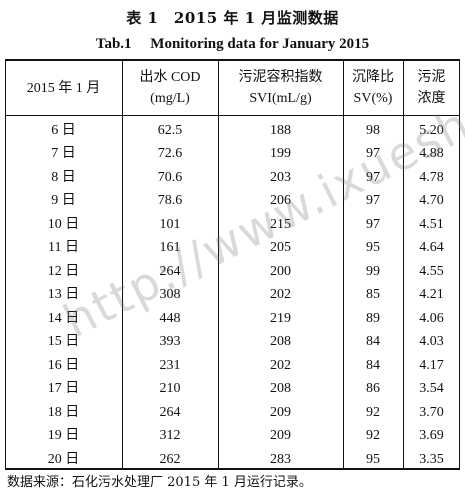 The width and height of the screenshot is (465, 490). Describe the element at coordinates (170, 224) in the screenshot. I see `cell-cod: 101` at that location.